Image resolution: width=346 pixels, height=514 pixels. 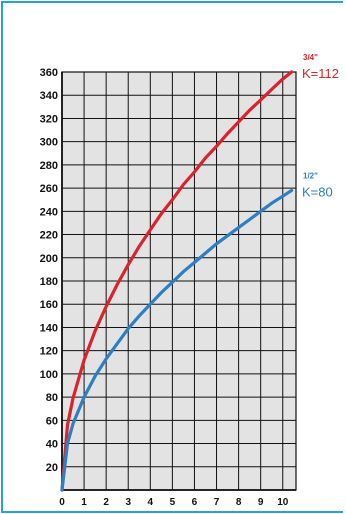 What do you see at coordinates (49, 189) in the screenshot?
I see `y-tick-label: 260` at bounding box center [49, 189].